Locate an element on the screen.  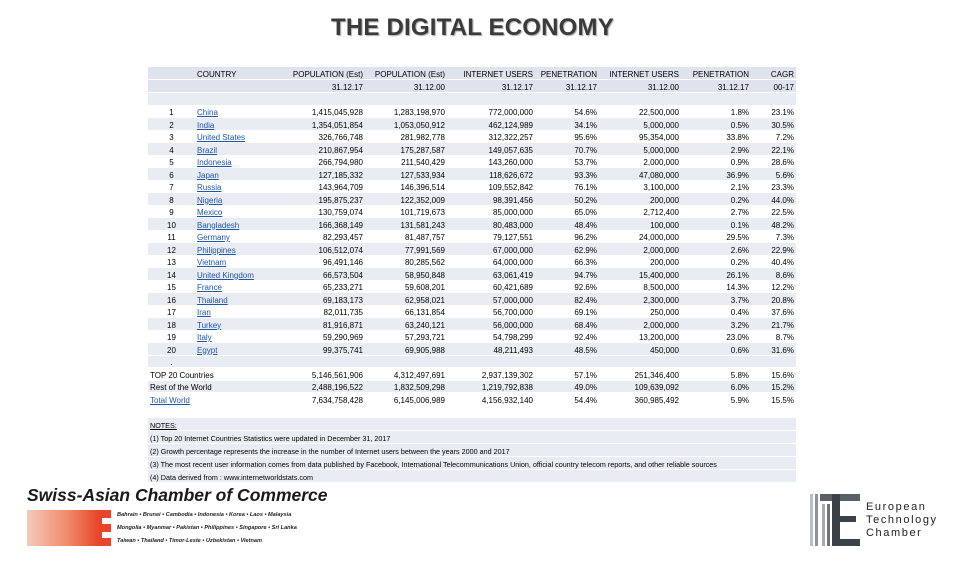
country-cell: Iran is located at coordinates (234, 311).